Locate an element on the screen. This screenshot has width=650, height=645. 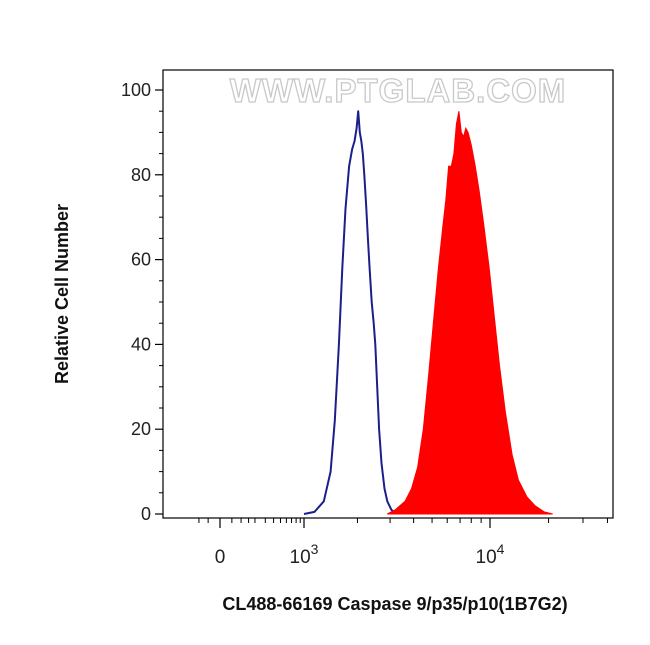
x-axis: 0 10³ 10⁴ is located at coordinates (403, 543).